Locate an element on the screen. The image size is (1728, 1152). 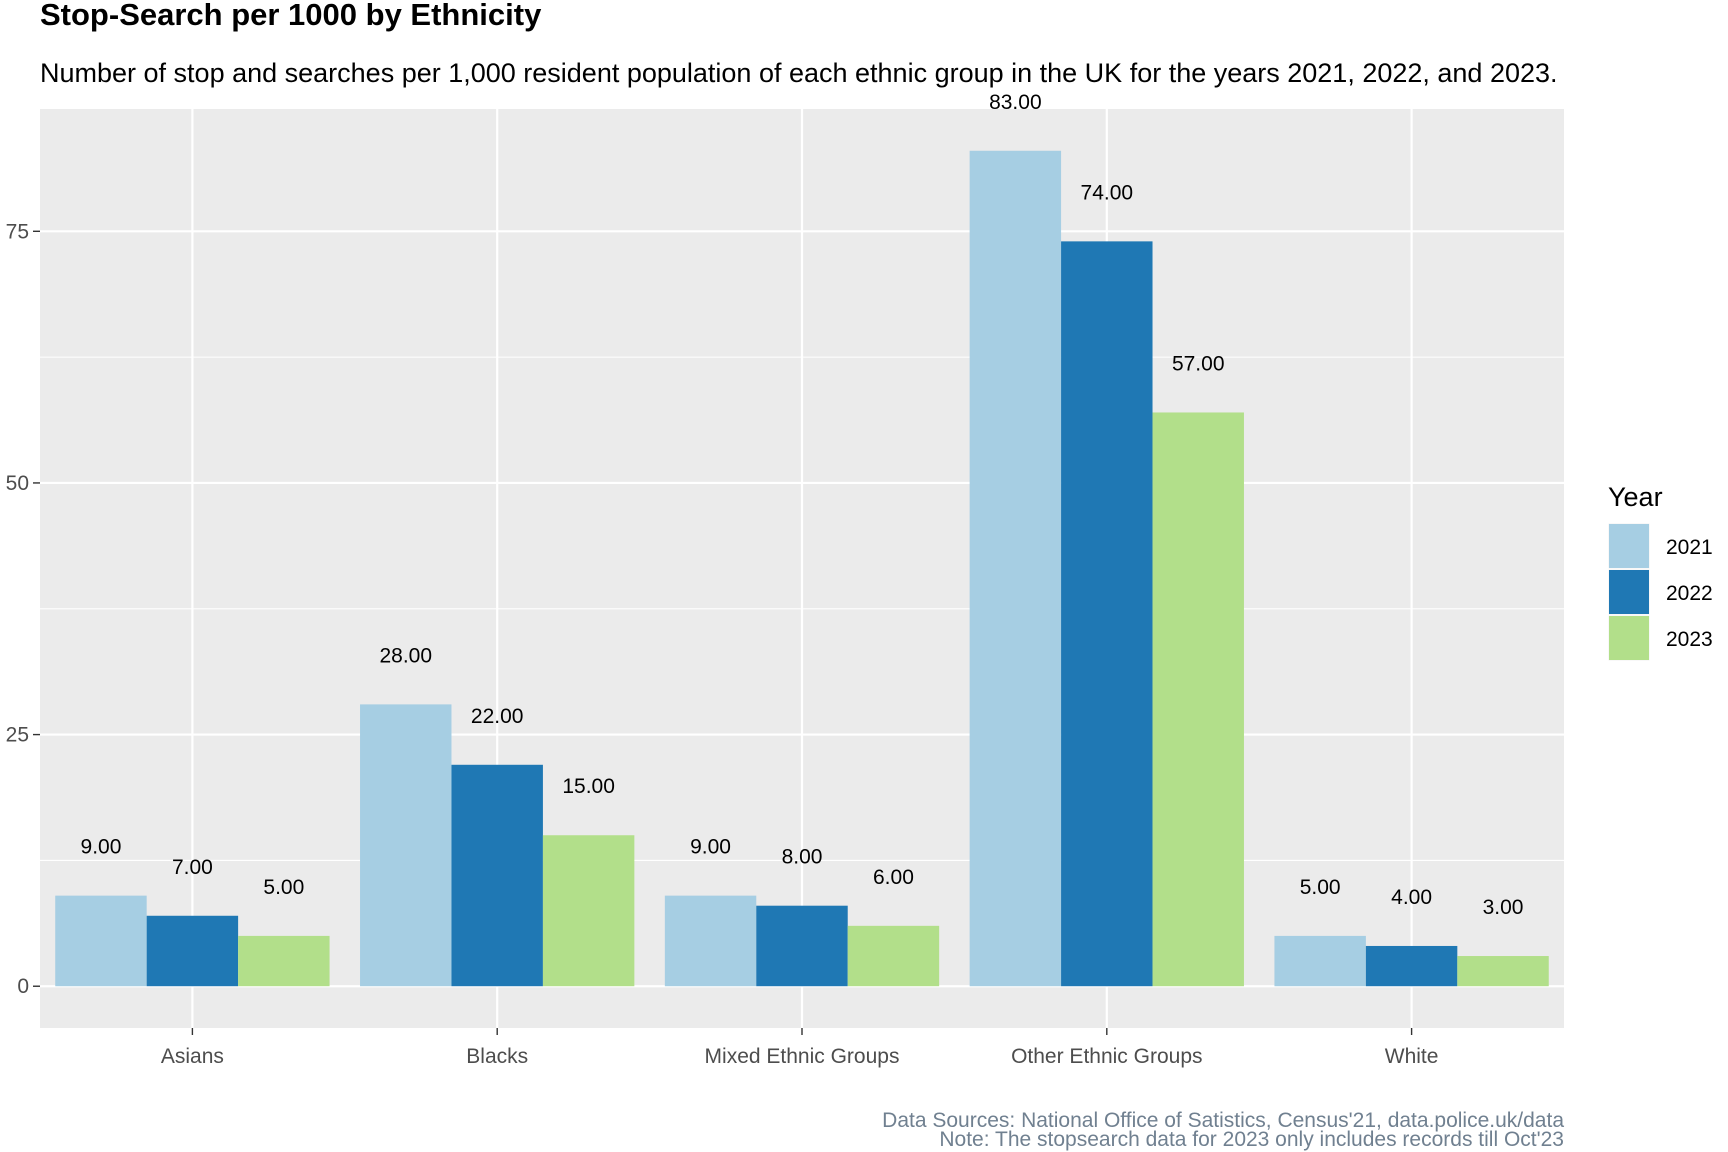
x-tick-label: White is located at coordinates (1412, 1056).